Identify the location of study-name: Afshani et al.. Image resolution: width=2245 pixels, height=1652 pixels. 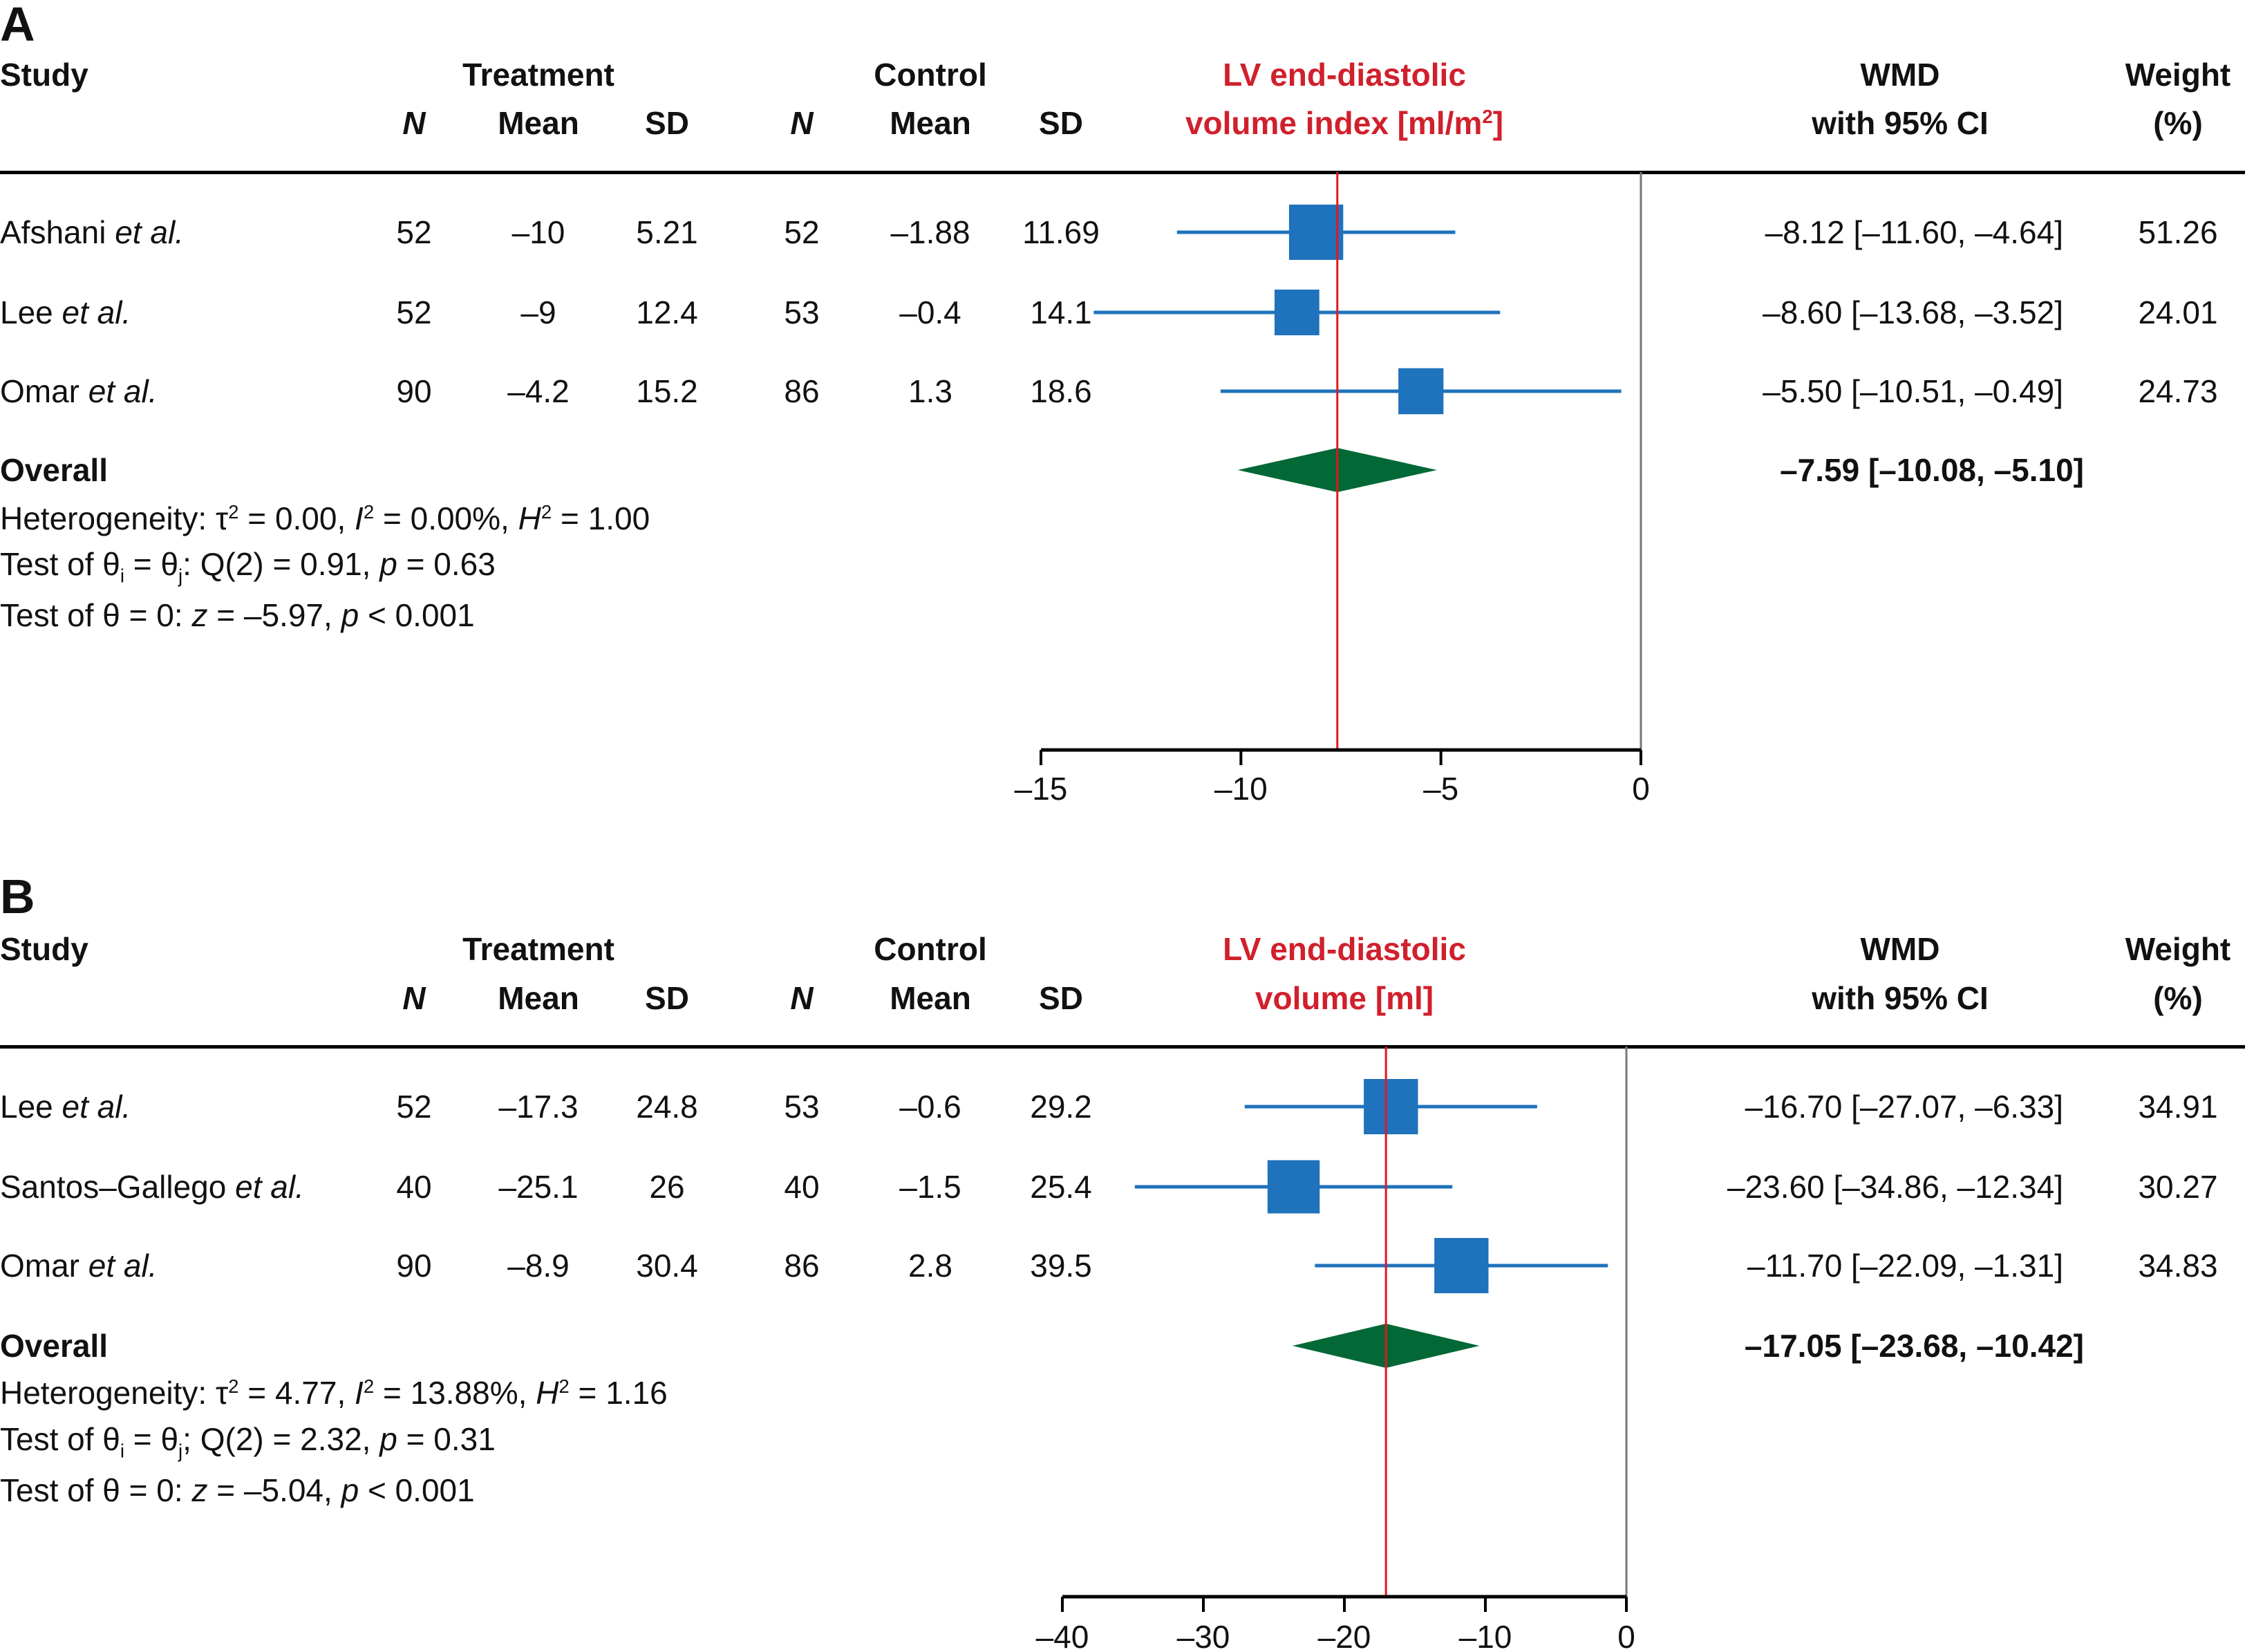
(92, 232).